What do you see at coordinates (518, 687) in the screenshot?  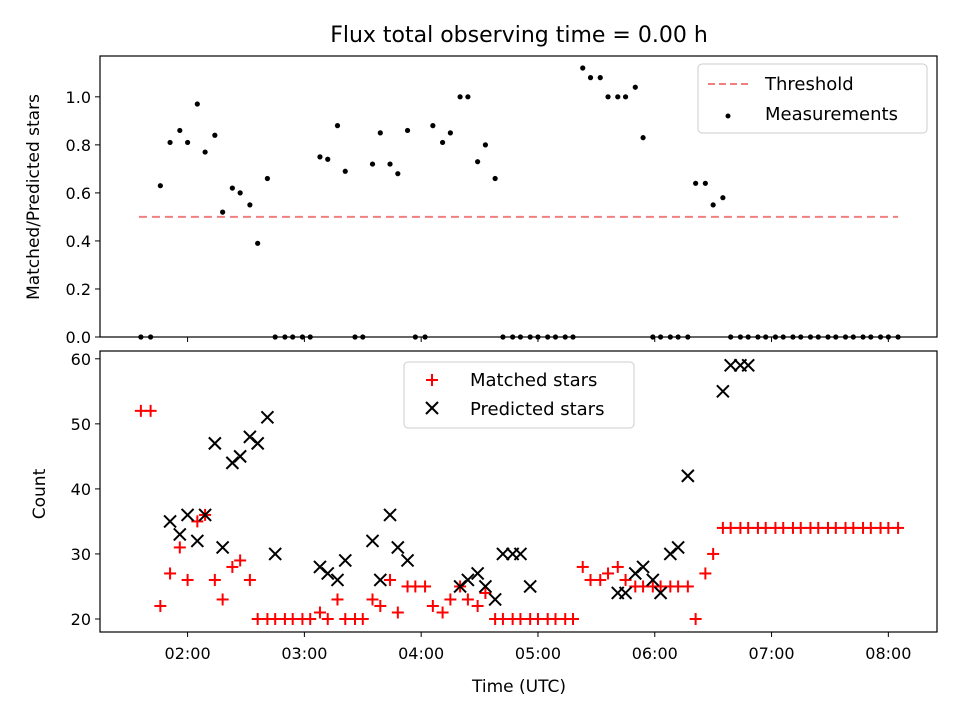 I see `bottom-x-axis-label: Time (UTC)` at bounding box center [518, 687].